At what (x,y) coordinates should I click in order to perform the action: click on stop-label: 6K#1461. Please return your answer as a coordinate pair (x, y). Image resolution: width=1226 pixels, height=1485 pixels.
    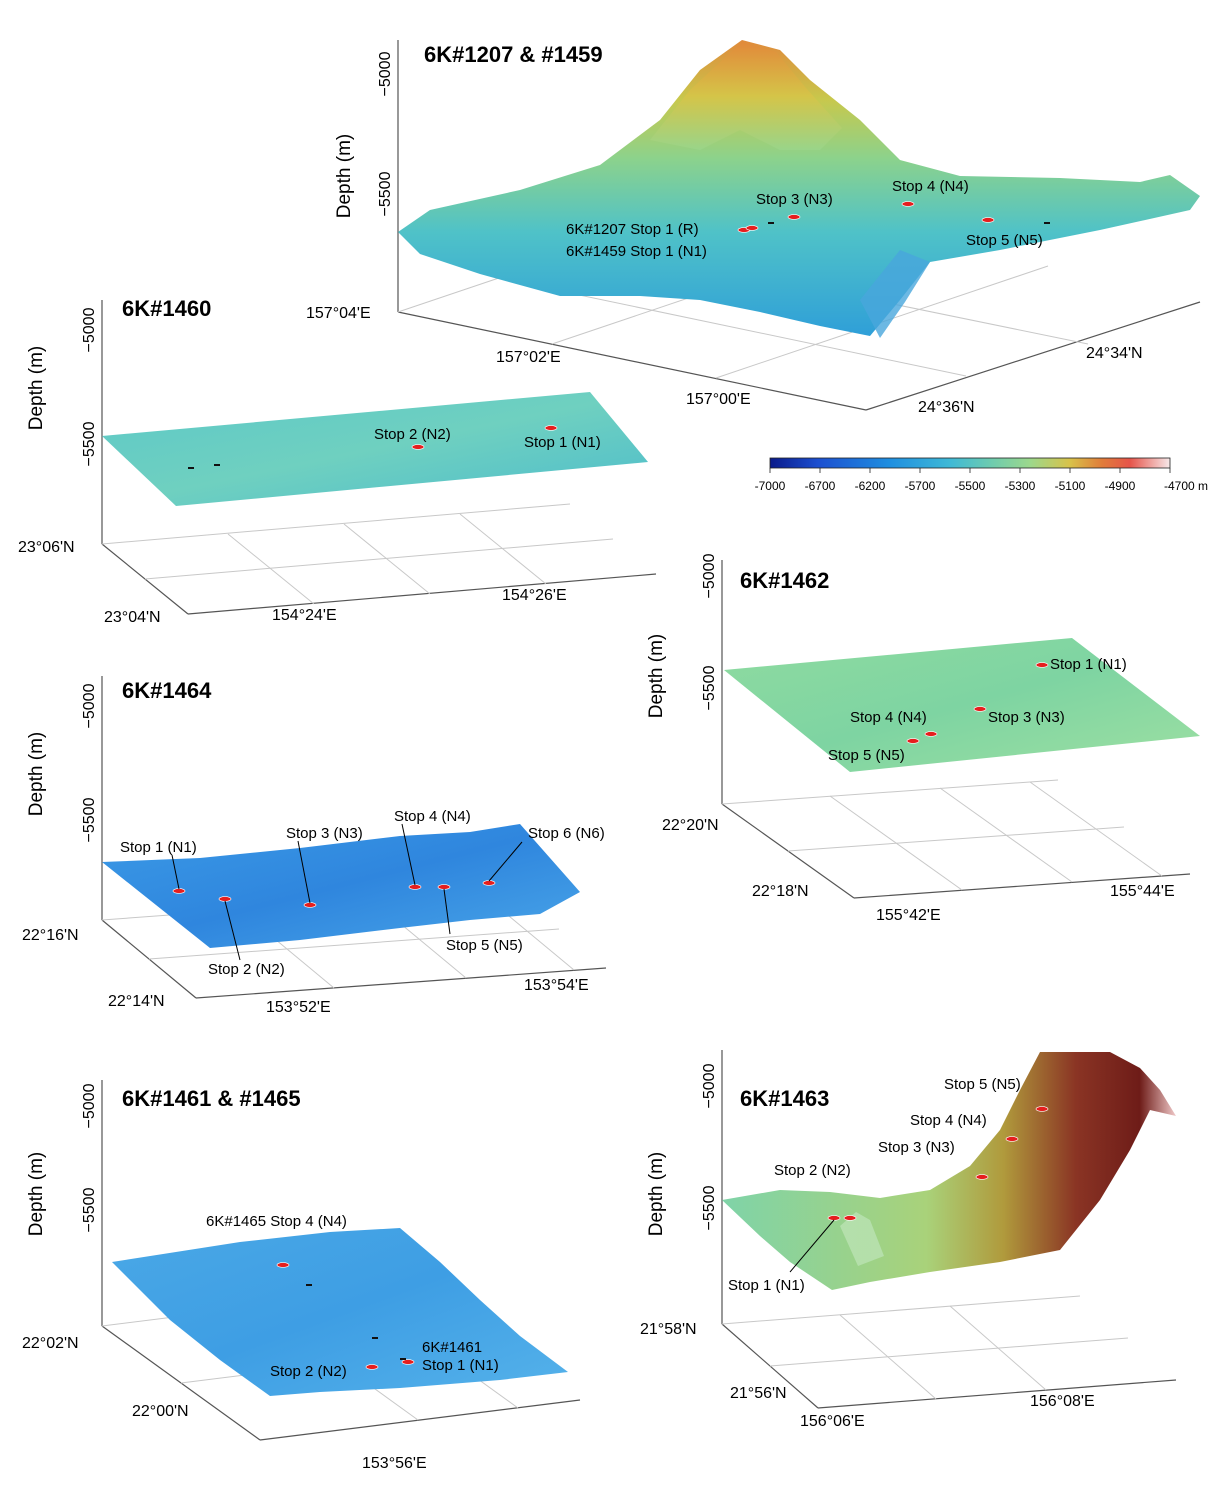
    Looking at the image, I should click on (452, 1347).